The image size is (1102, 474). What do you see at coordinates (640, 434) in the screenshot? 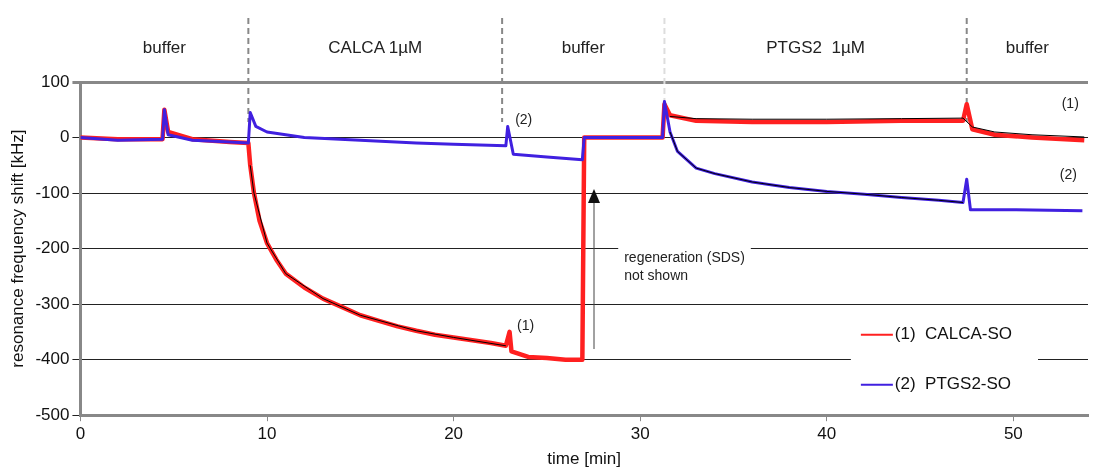
I see `x-tick-label: 30` at bounding box center [640, 434].